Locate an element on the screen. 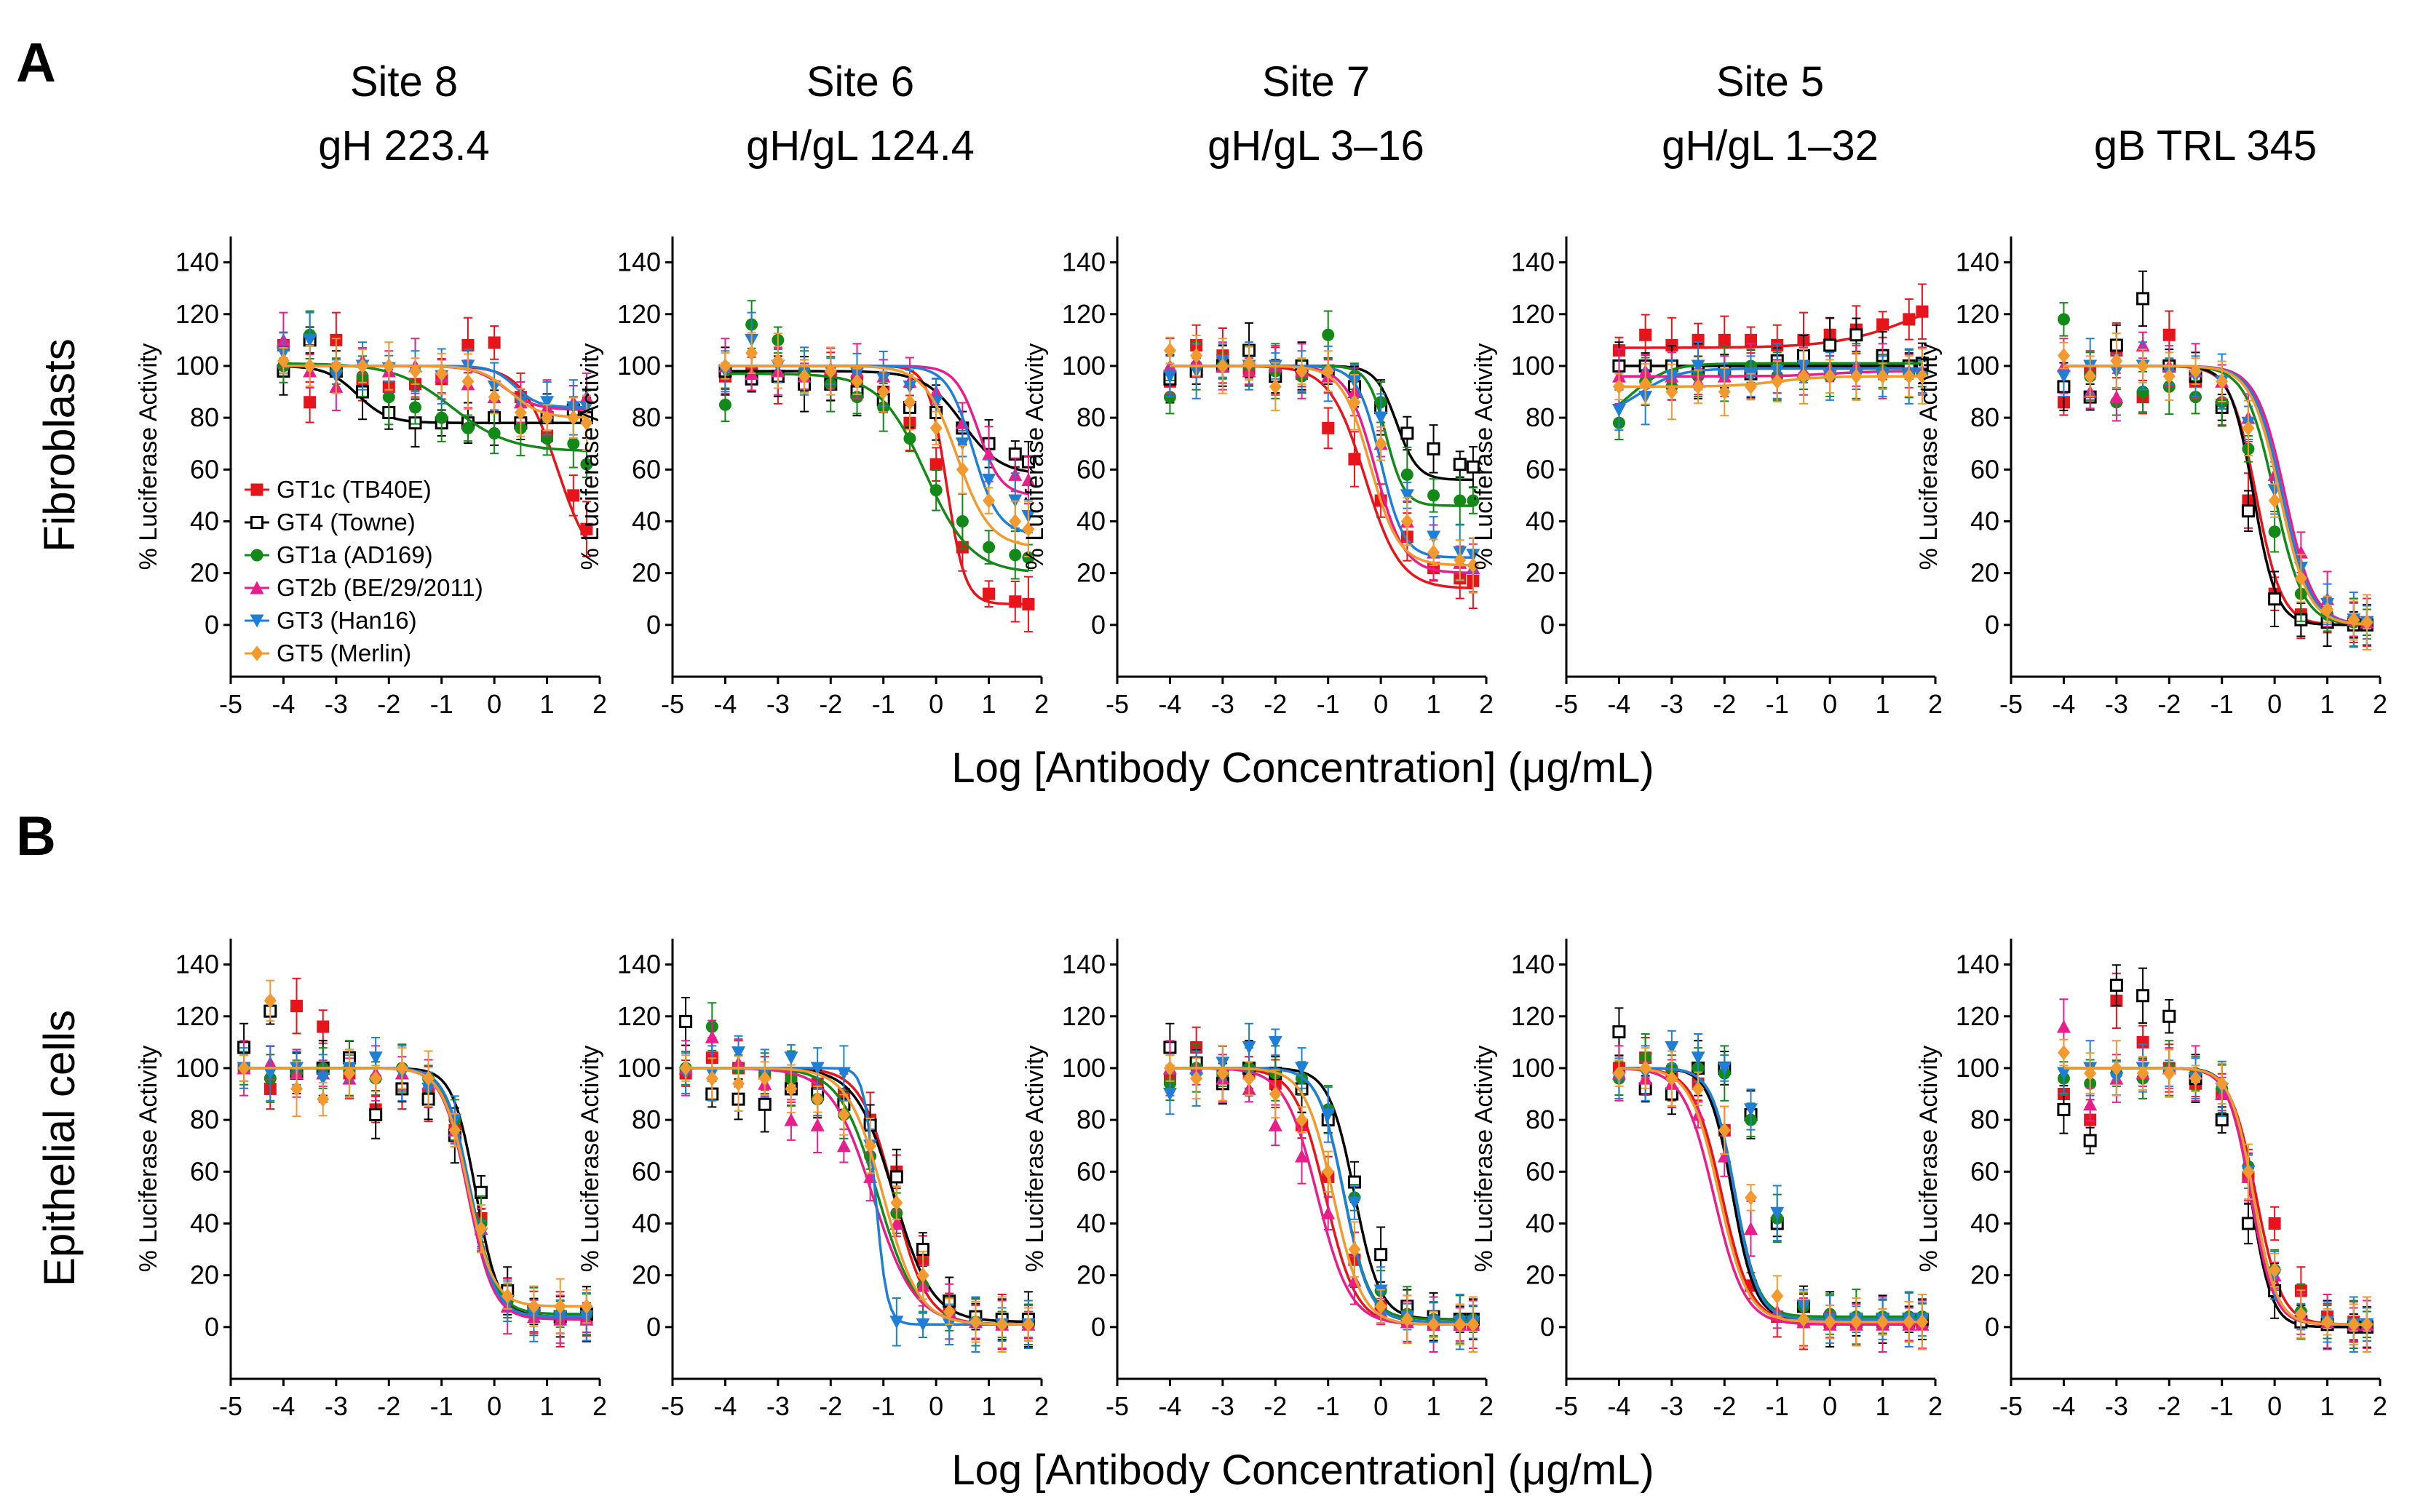  column-title-4-line1: Site 5 is located at coordinates (1770, 82).